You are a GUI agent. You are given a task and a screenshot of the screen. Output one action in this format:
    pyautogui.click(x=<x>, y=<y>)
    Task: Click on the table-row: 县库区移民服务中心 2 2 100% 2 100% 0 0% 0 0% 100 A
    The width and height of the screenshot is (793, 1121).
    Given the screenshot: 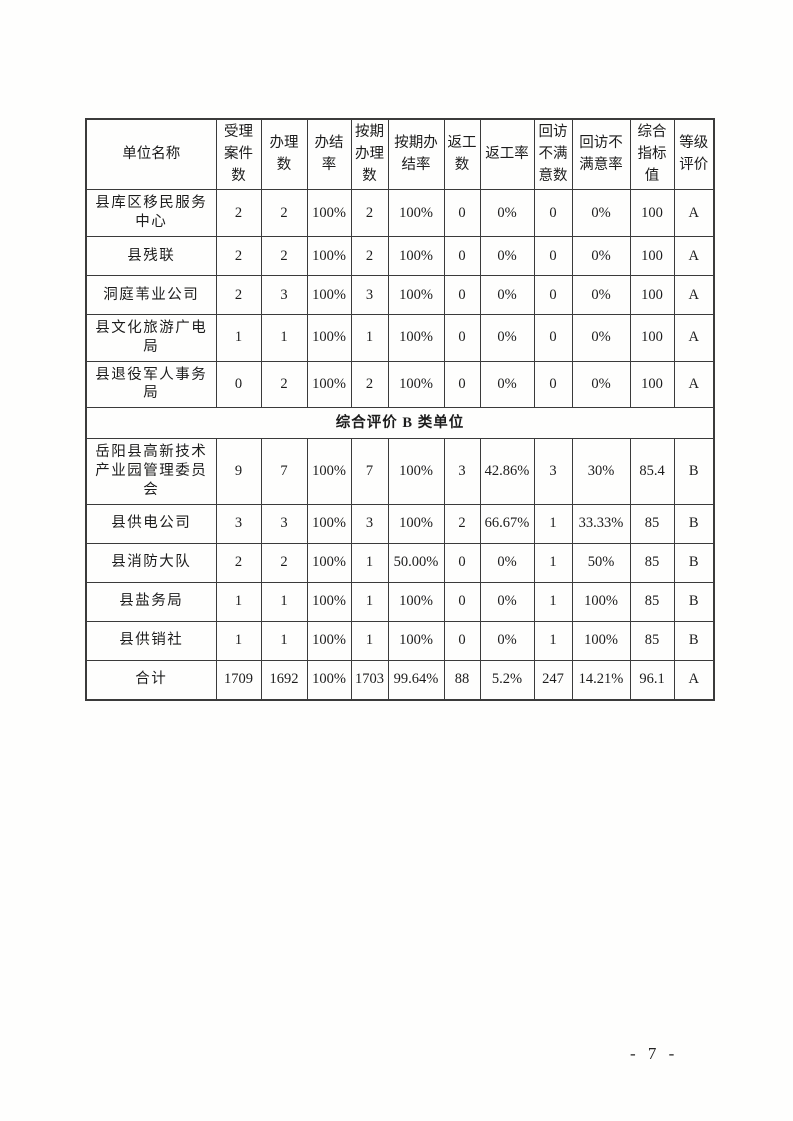 What is the action you would take?
    pyautogui.click(x=400, y=213)
    